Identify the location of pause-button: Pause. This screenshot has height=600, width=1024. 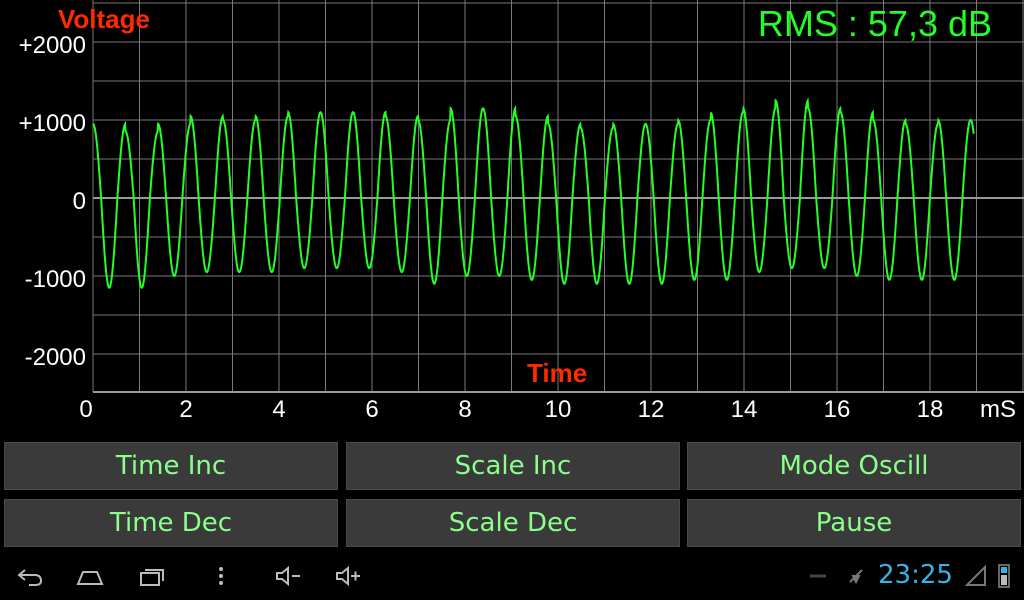
(854, 523).